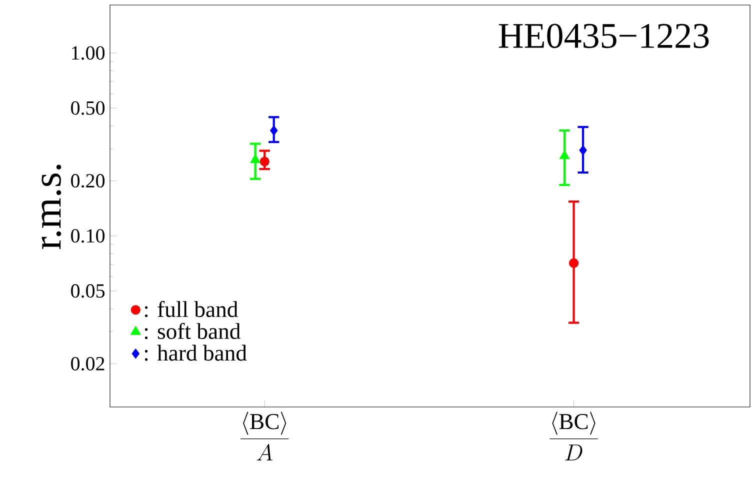 The image size is (753, 483). Describe the element at coordinates (574, 436) in the screenshot. I see `x-tick-label: $\frac{\langle \mathrm{BC}\rangle}{D}$` at that location.